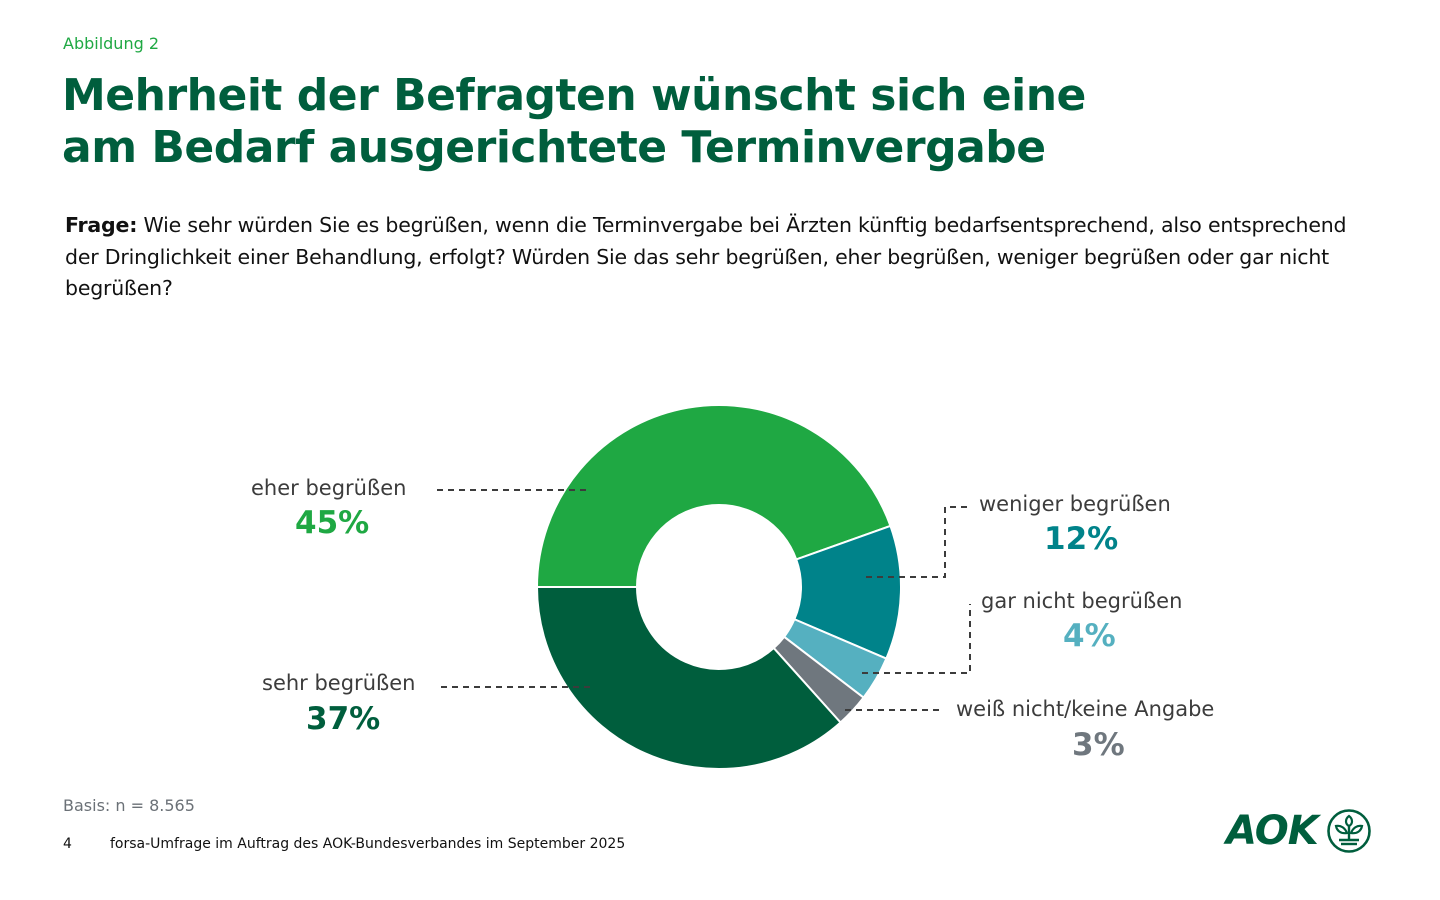  I want to click on slice-label-eher: eher begrüßen, so click(329, 488).